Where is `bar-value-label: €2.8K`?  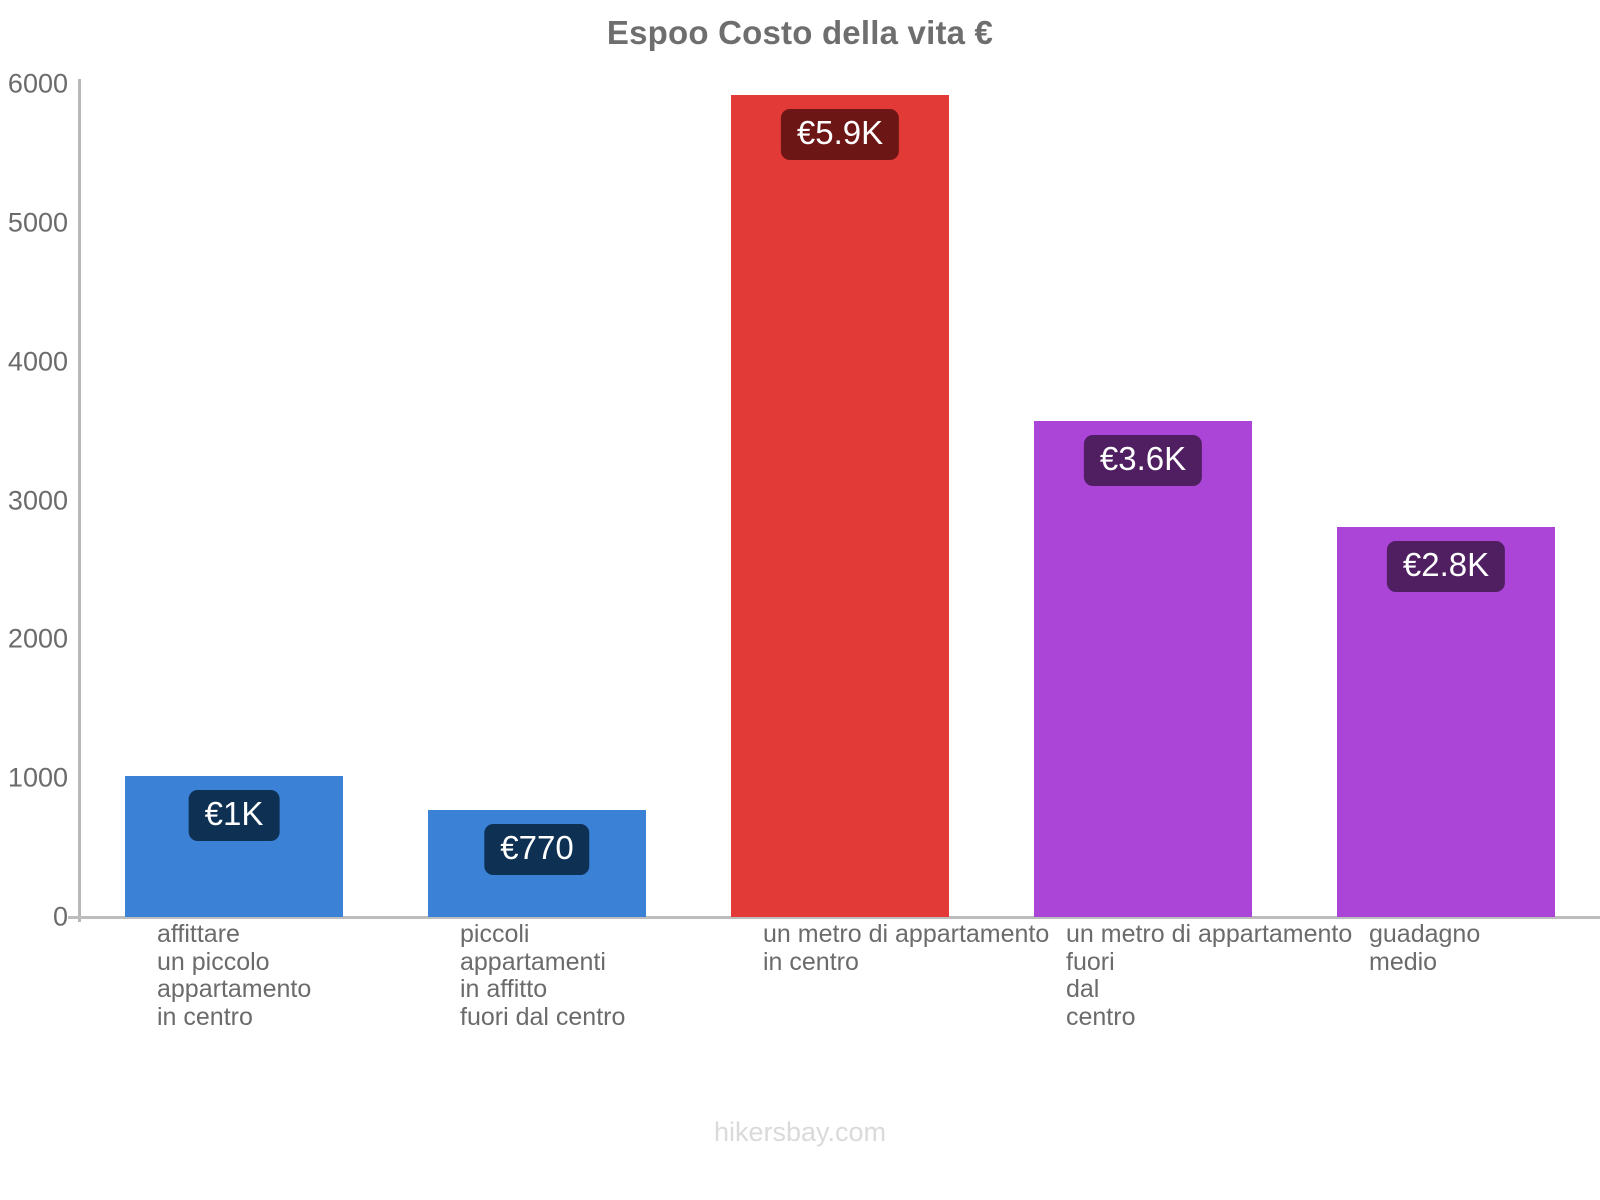
bar-value-label: €2.8K is located at coordinates (1446, 566).